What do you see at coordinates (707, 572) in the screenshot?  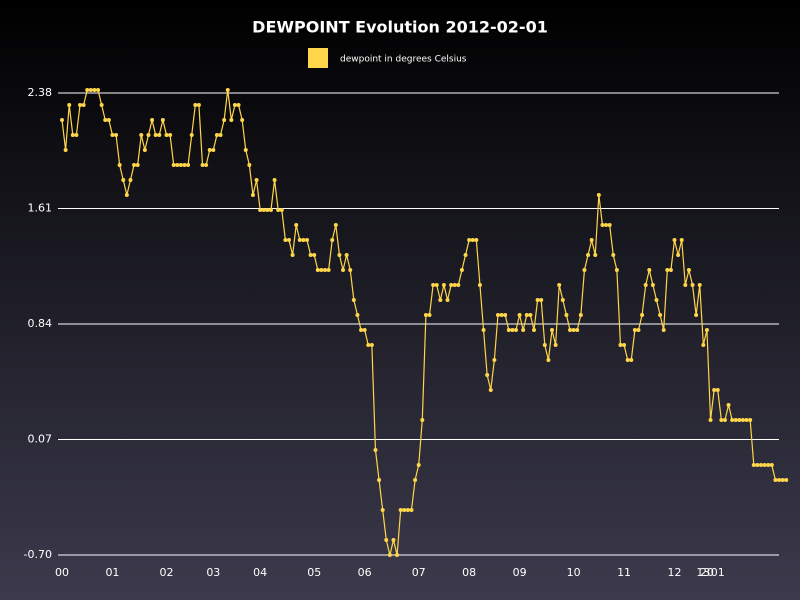 I see `x-tick-label: 20` at bounding box center [707, 572].